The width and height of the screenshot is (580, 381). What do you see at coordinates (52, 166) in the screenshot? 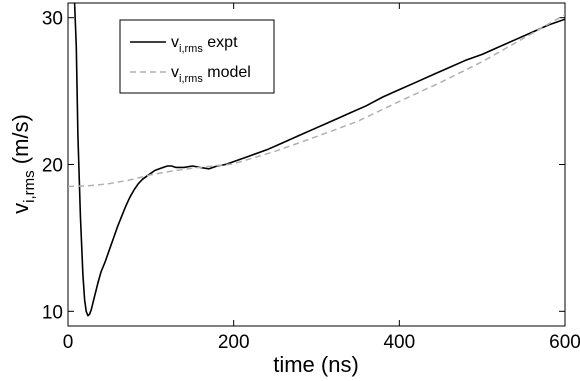
I see `y-tick-label: 20` at bounding box center [52, 166].